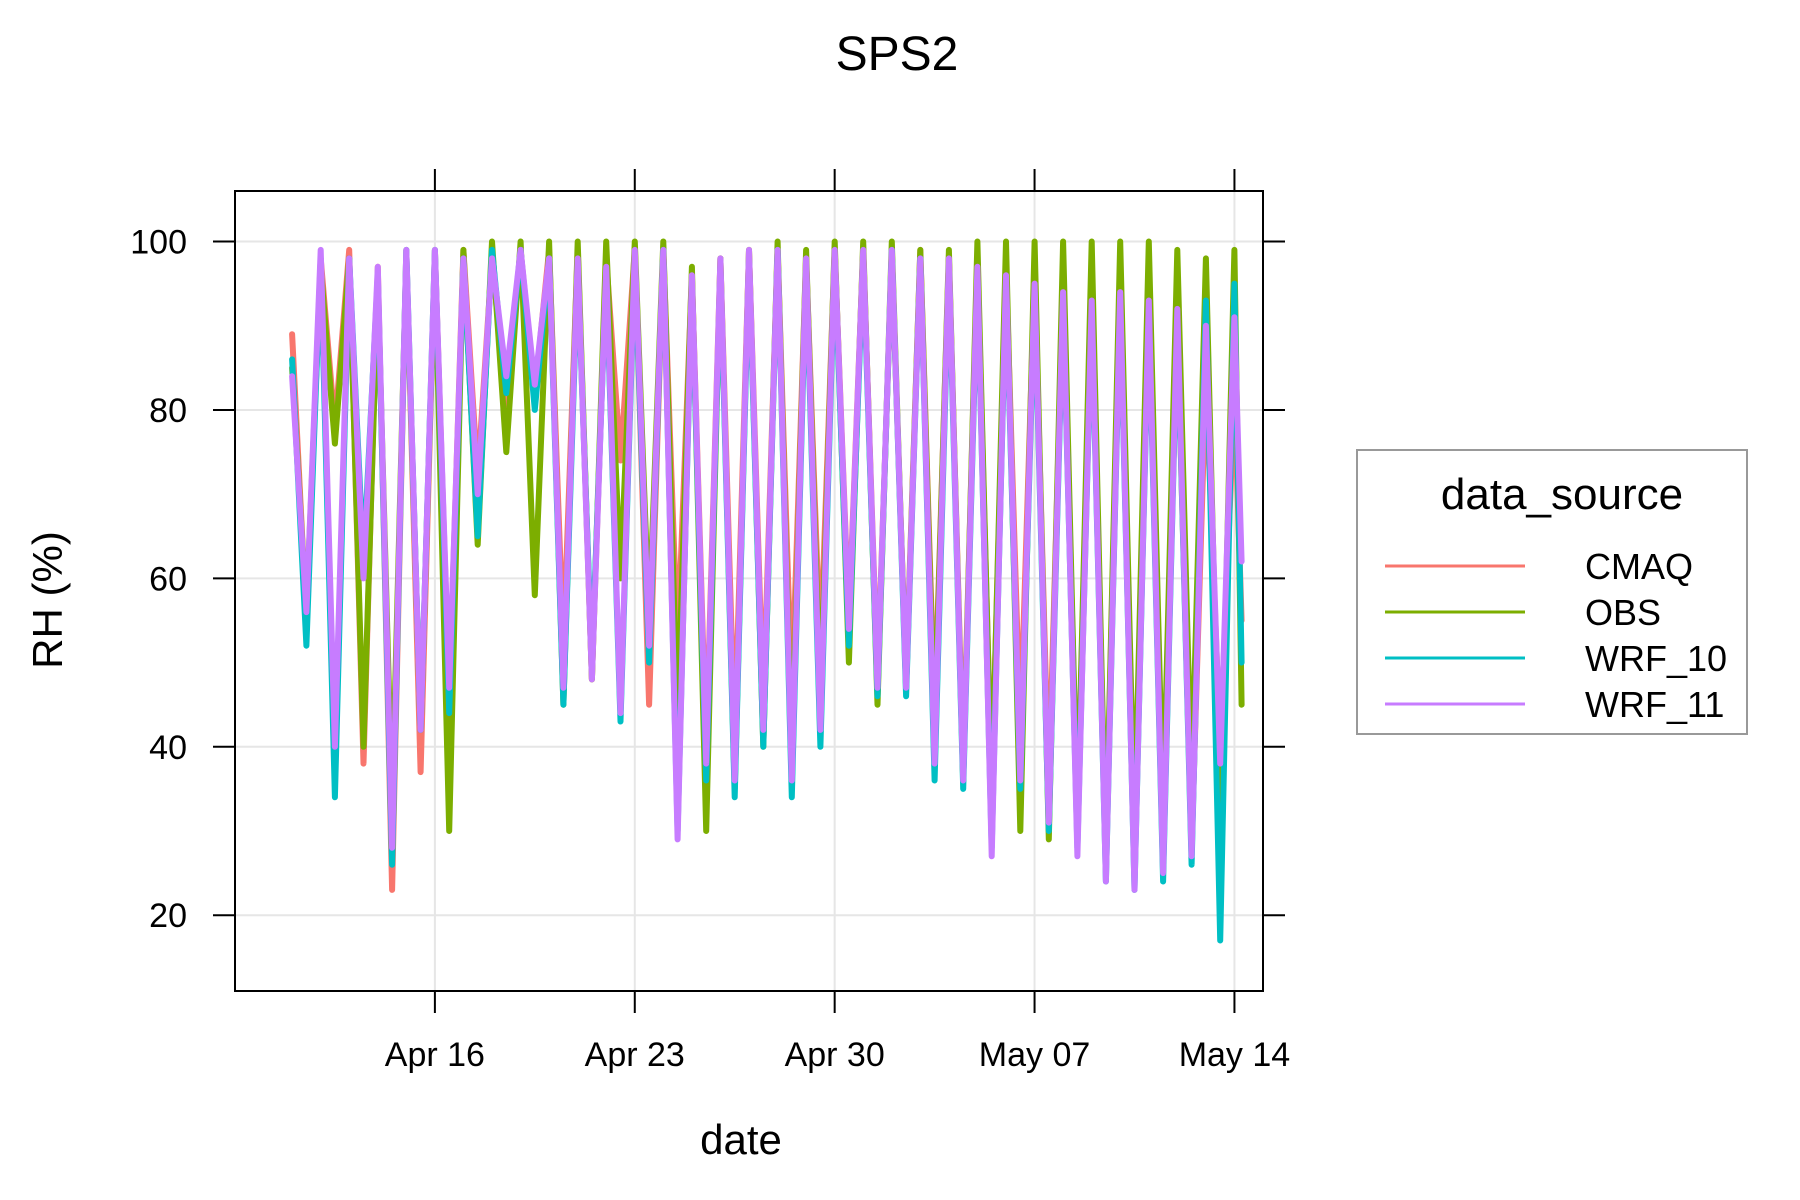 This screenshot has width=1800, height=1200. I want to click on legend-title: data_source, so click(1562, 494).